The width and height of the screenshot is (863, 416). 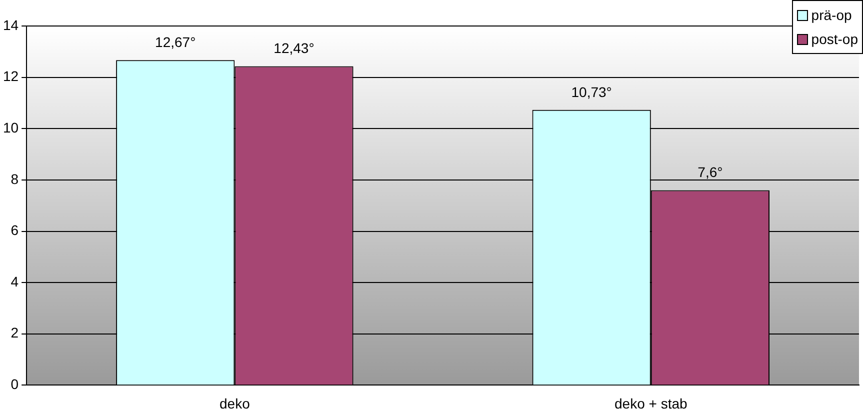 I want to click on x-tick-label: deko, so click(x=235, y=403).